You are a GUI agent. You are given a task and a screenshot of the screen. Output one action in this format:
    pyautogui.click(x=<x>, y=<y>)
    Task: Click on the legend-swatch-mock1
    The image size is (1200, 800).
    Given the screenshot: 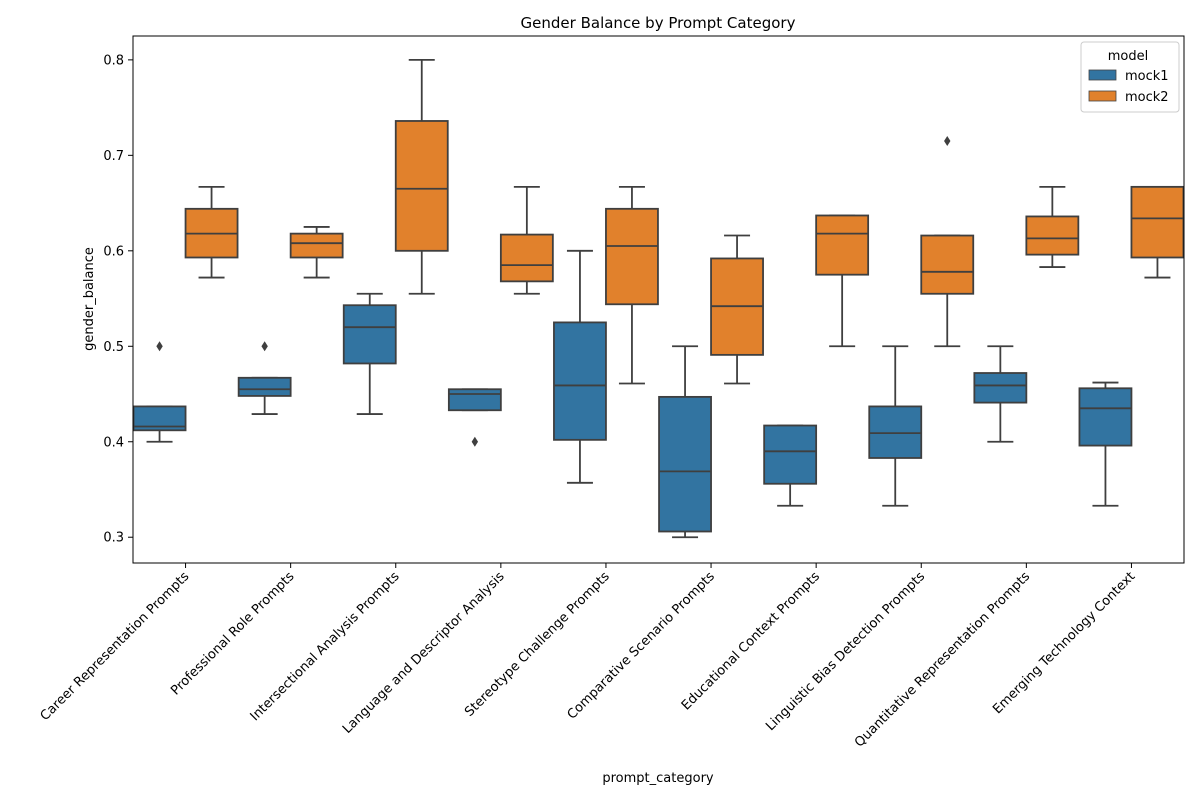 What is the action you would take?
    pyautogui.click(x=1102, y=75)
    